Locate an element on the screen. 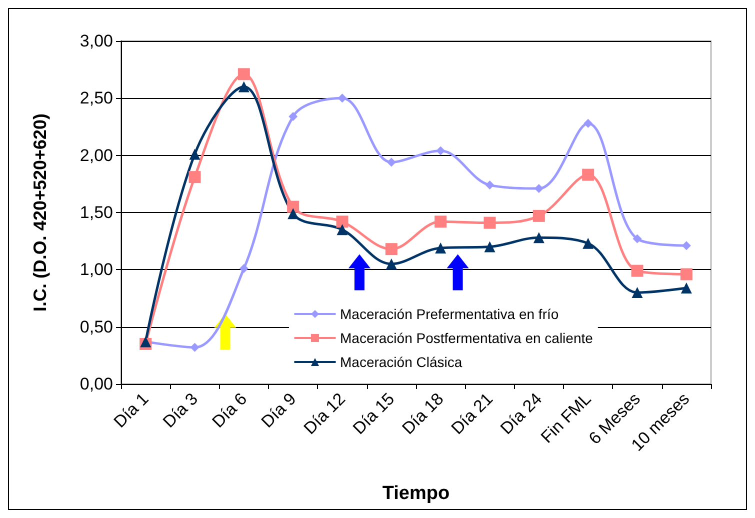 The height and width of the screenshot is (518, 755). x-tick-label: Día 21 is located at coordinates (472, 413).